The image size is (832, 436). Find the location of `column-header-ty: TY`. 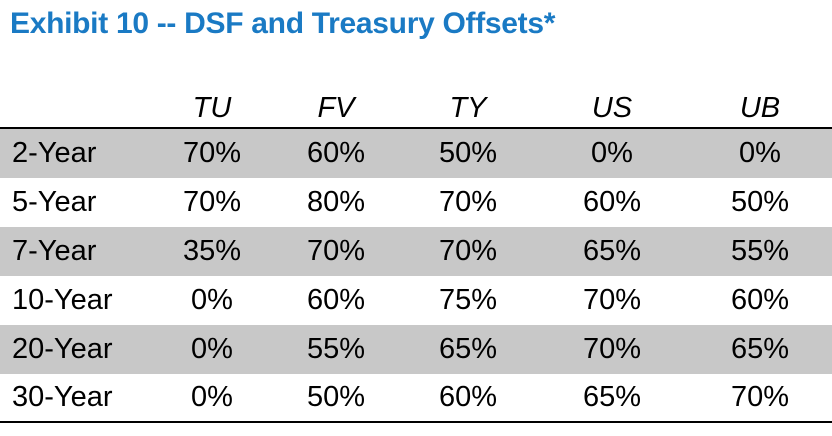

column-header-ty: TY is located at coordinates (468, 108).